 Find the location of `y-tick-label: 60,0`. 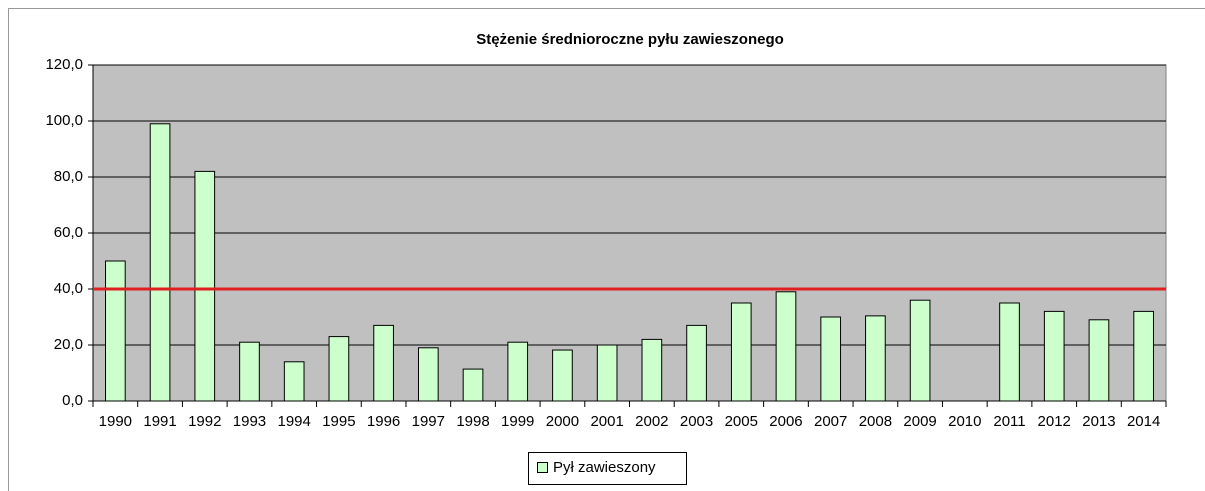

y-tick-label: 60,0 is located at coordinates (68, 232).